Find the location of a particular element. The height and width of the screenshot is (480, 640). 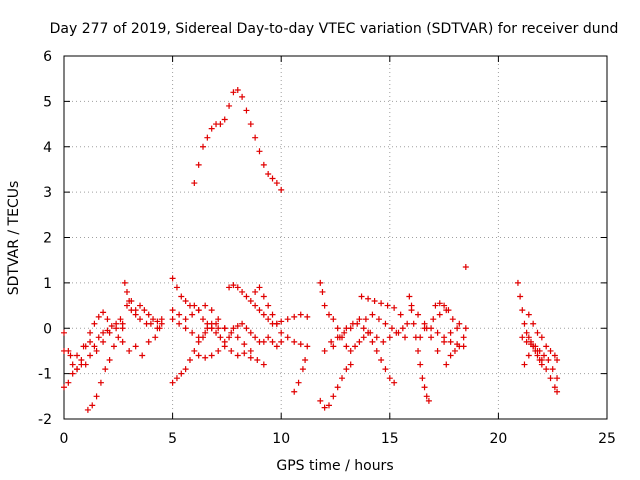

x-tick-label: 15 is located at coordinates (390, 439).